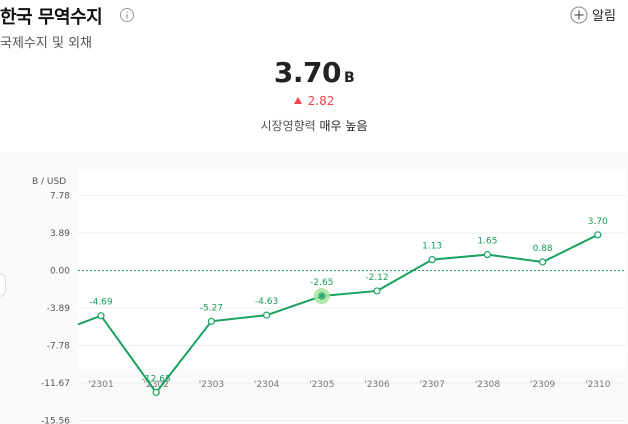 Image resolution: width=628 pixels, height=424 pixels. What do you see at coordinates (211, 308) in the screenshot?
I see `data-label: -5.27` at bounding box center [211, 308].